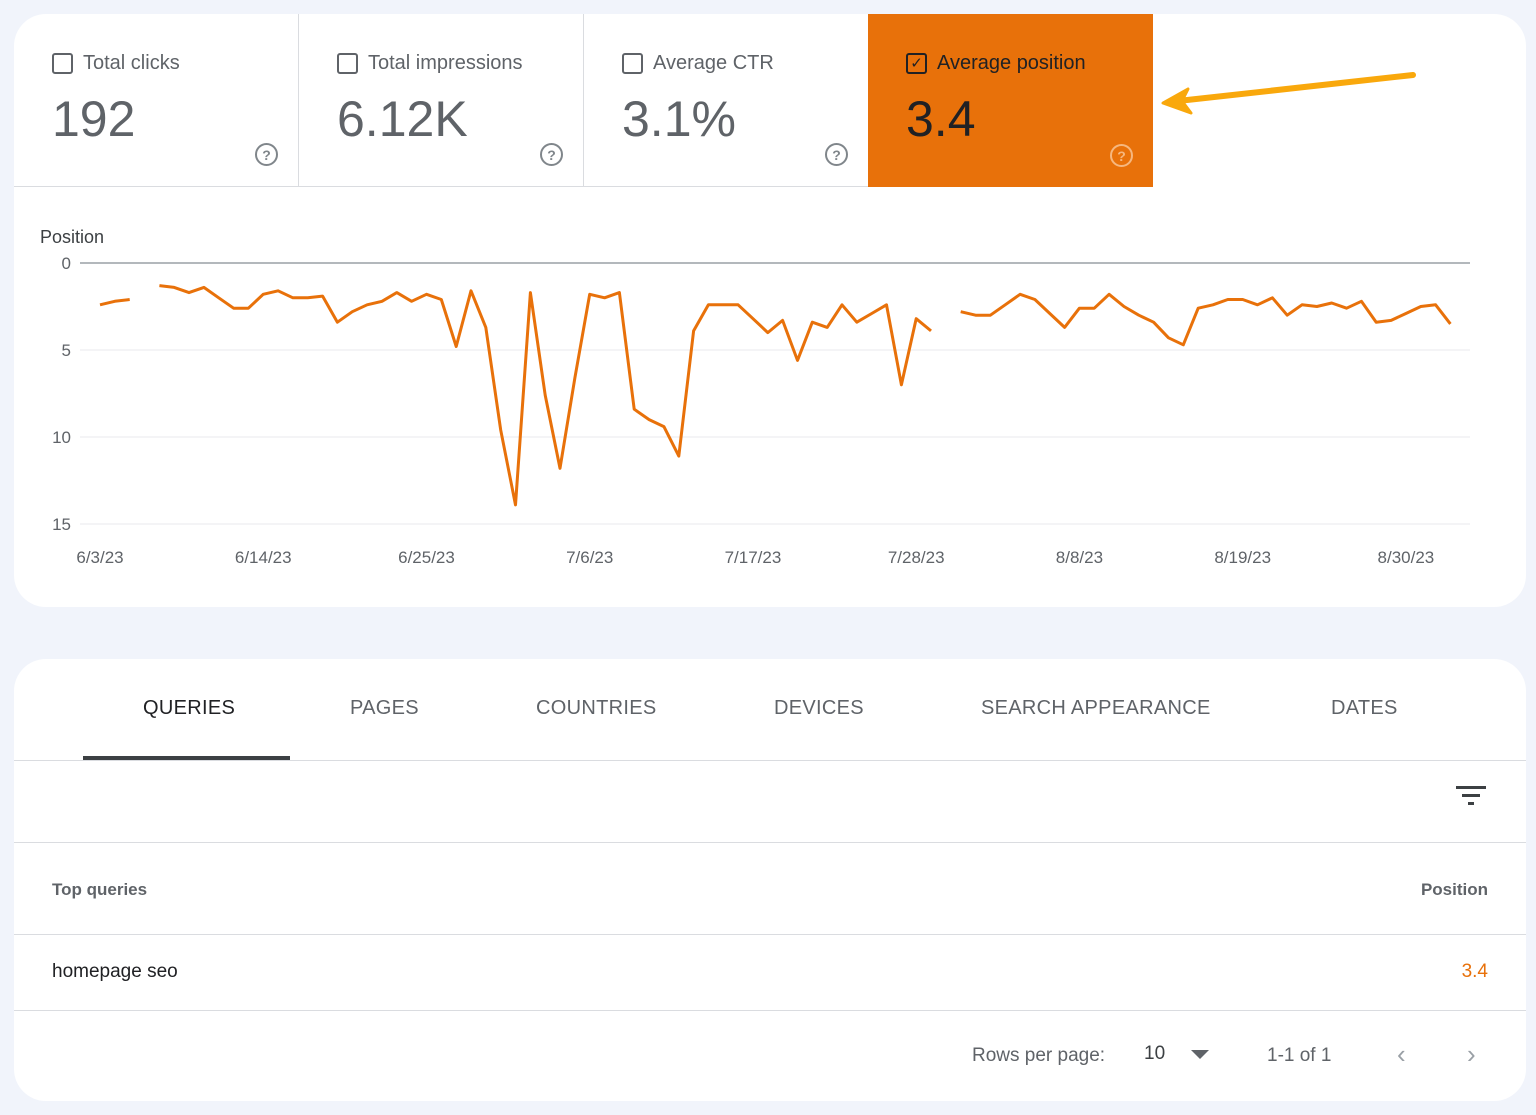 The image size is (1536, 1115). I want to click on x-tick-label: 6/25/23, so click(426, 557).